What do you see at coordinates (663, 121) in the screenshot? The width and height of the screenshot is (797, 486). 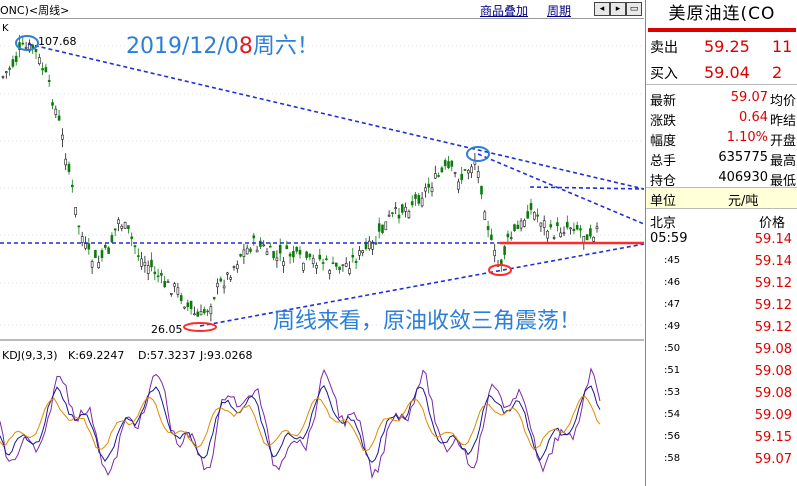 I see `stat-label: 涨跌` at bounding box center [663, 121].